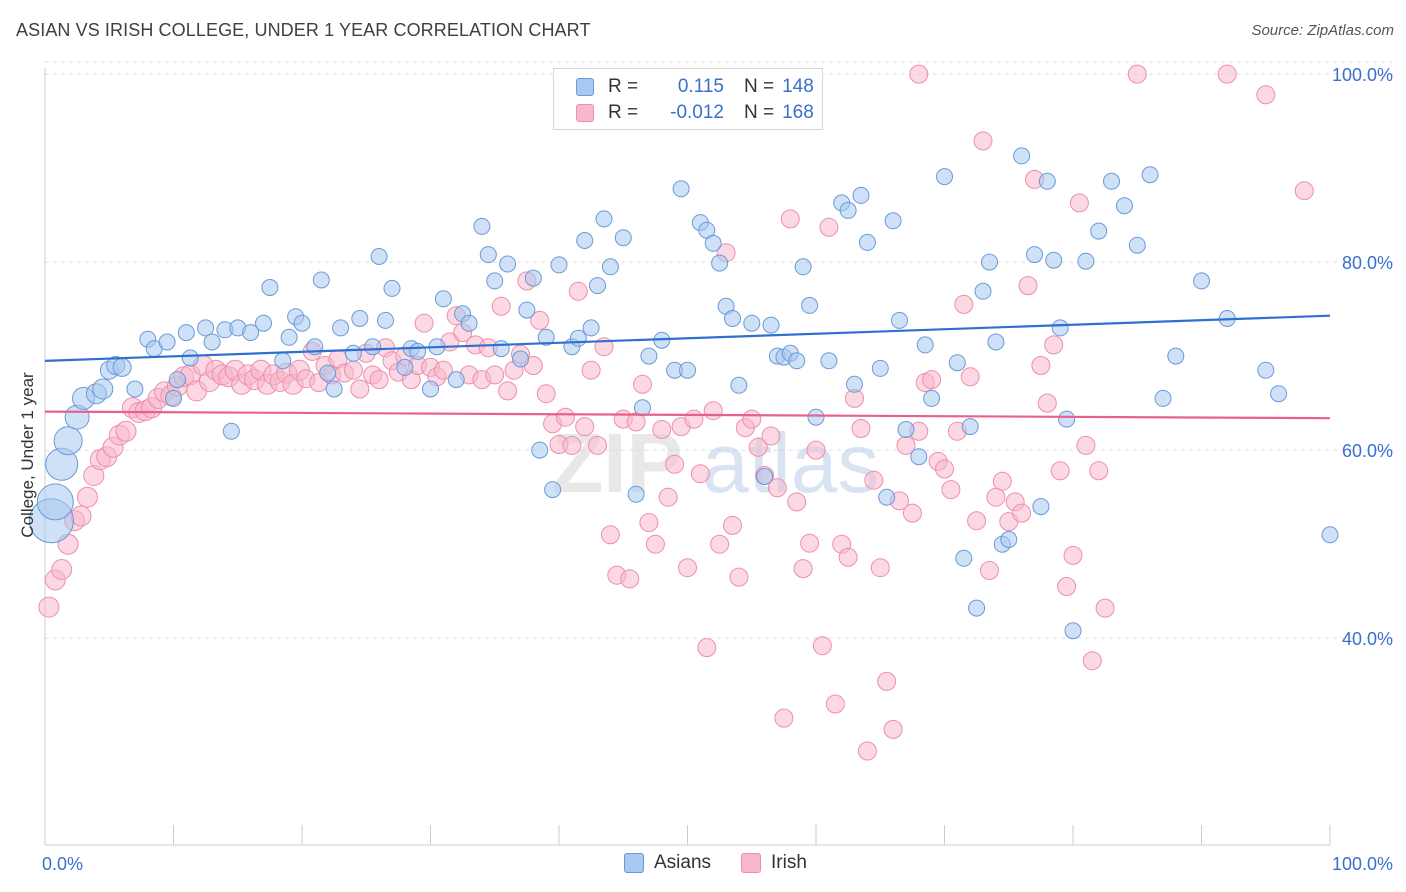 Image resolution: width=1406 pixels, height=892 pixels. What do you see at coordinates (667, 863) in the screenshot?
I see `legend-item-asians: Asians` at bounding box center [667, 863].